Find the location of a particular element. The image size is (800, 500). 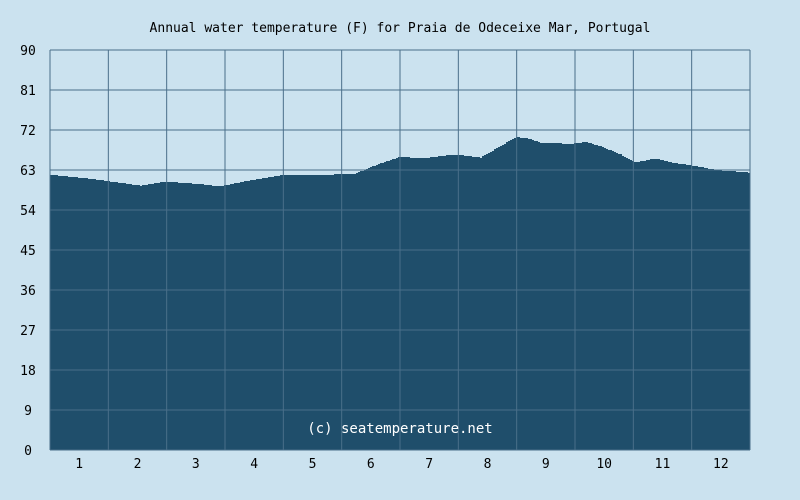

y-tick-label: 36 is located at coordinates (28, 291).